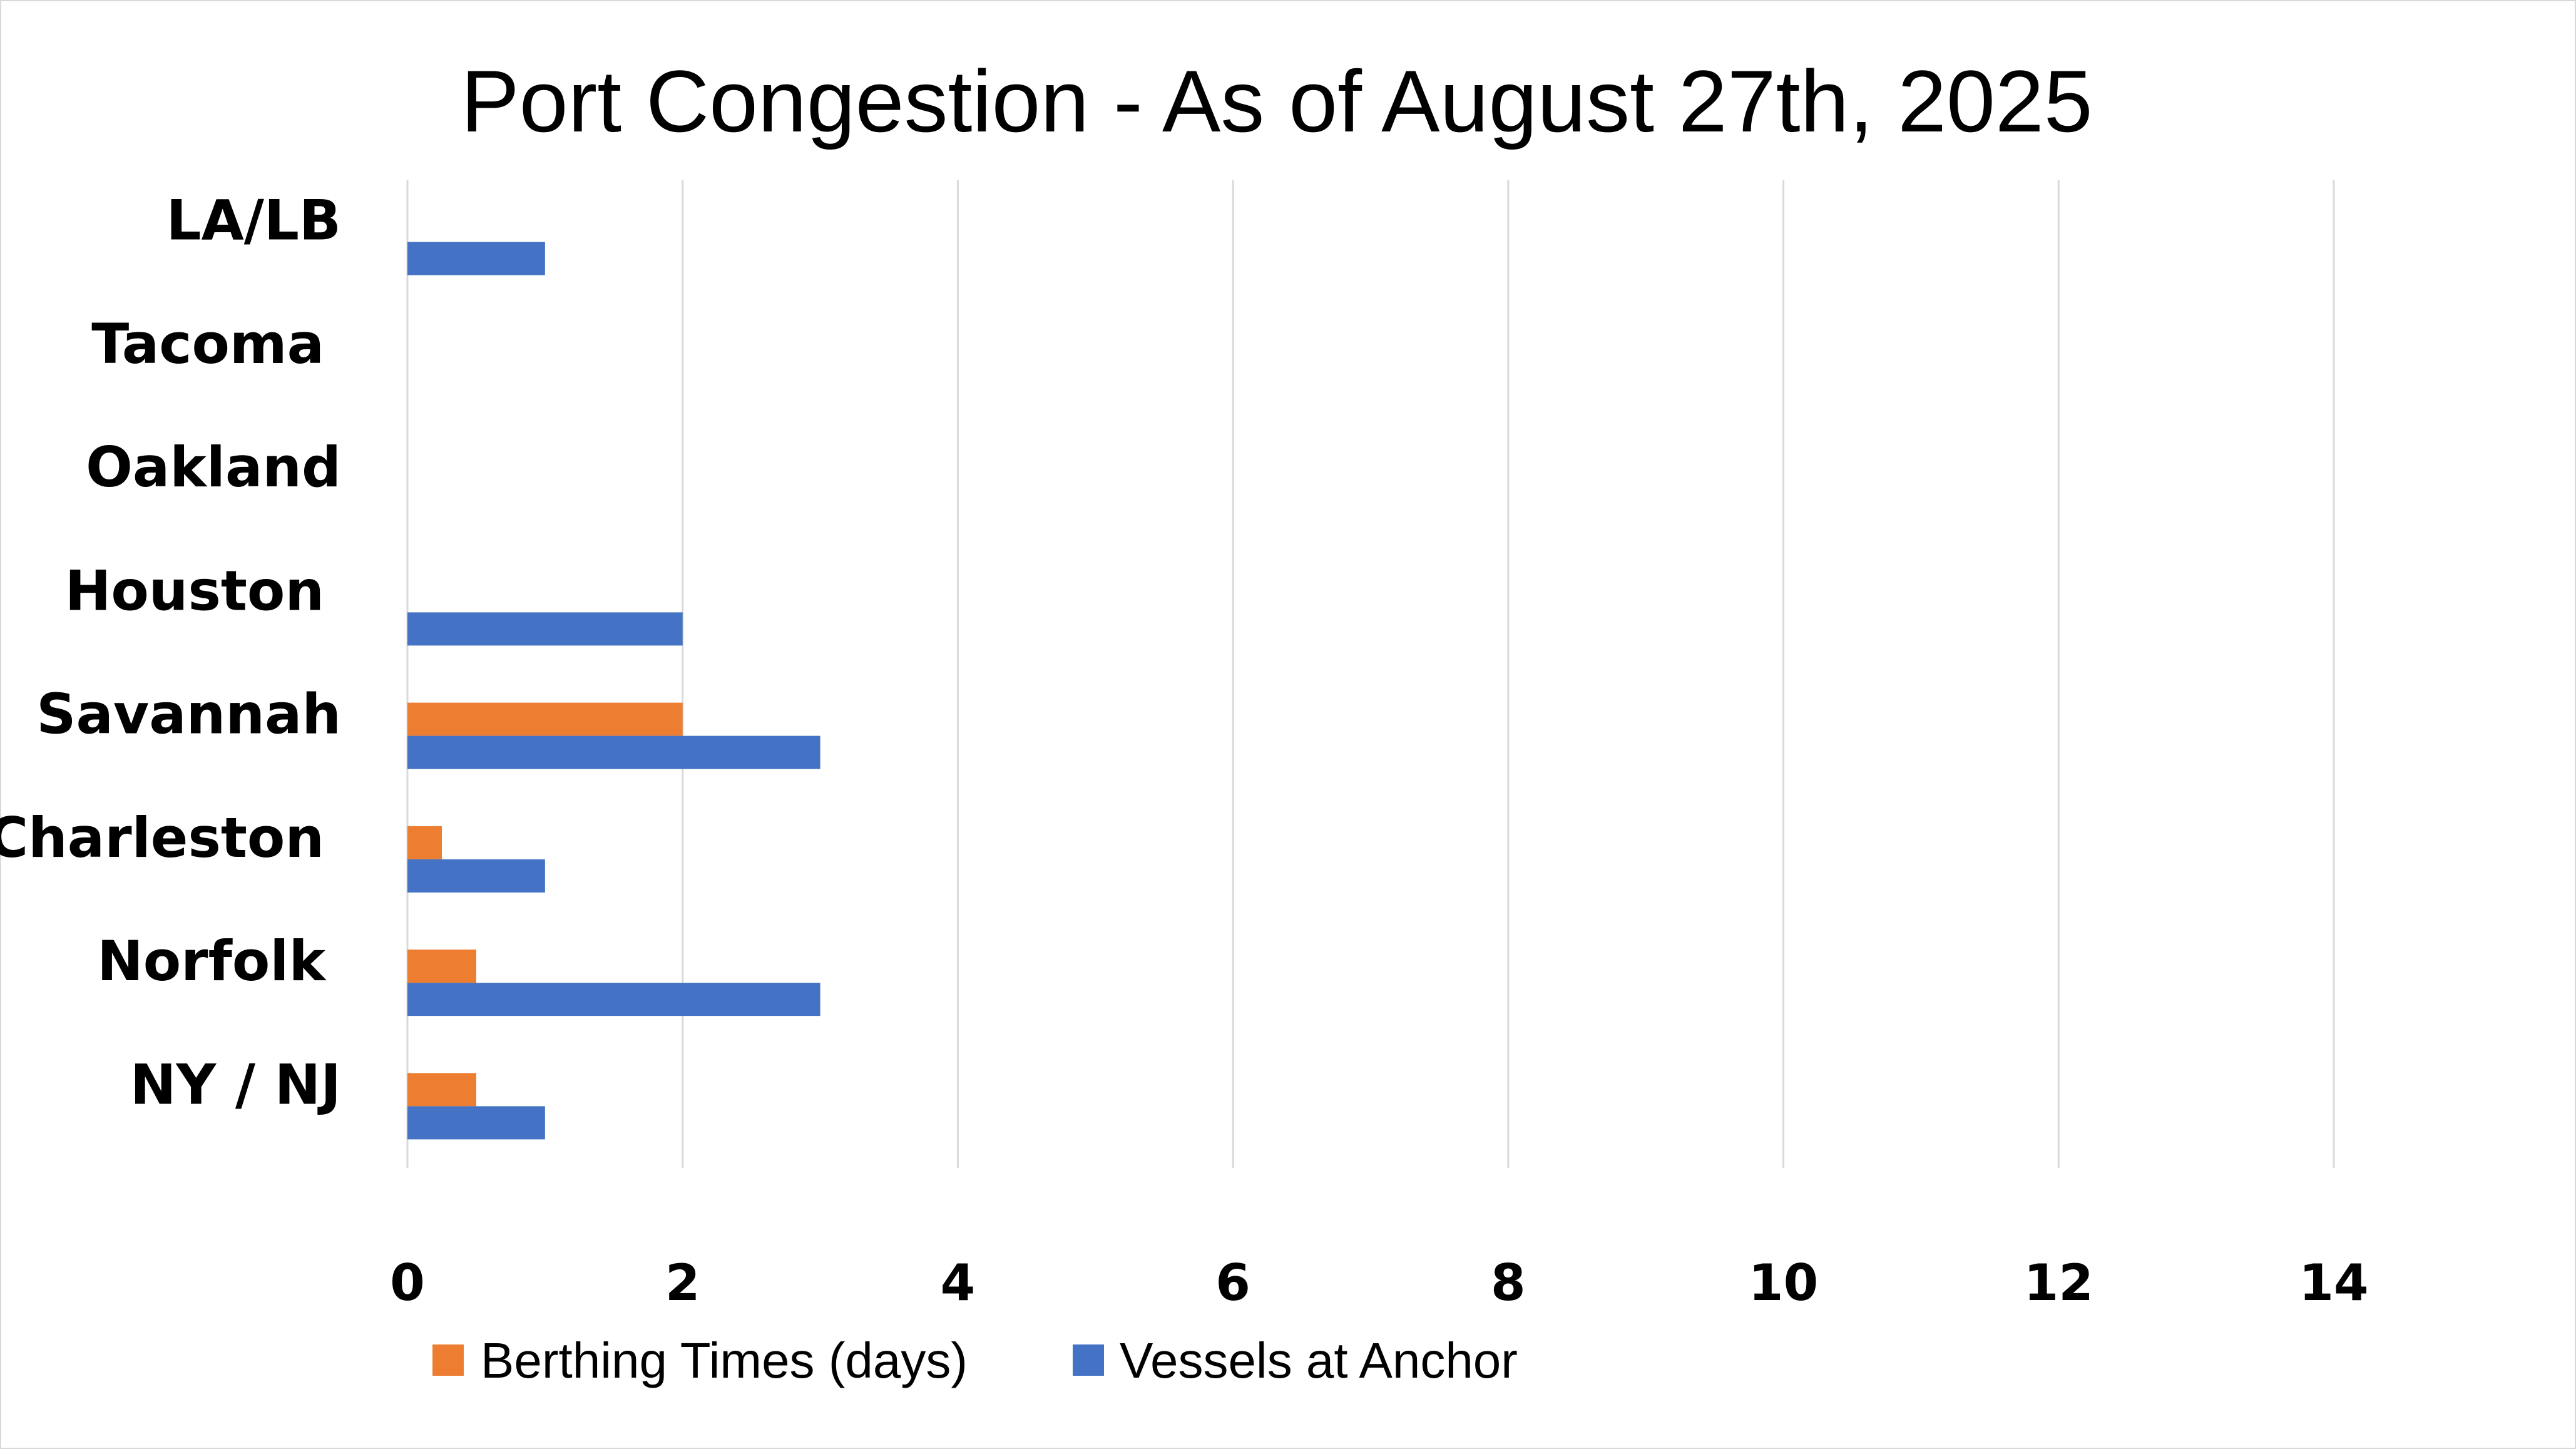 The height and width of the screenshot is (1449, 2576). Describe the element at coordinates (448, 1360) in the screenshot. I see `legend-swatch-berthing-times` at that location.